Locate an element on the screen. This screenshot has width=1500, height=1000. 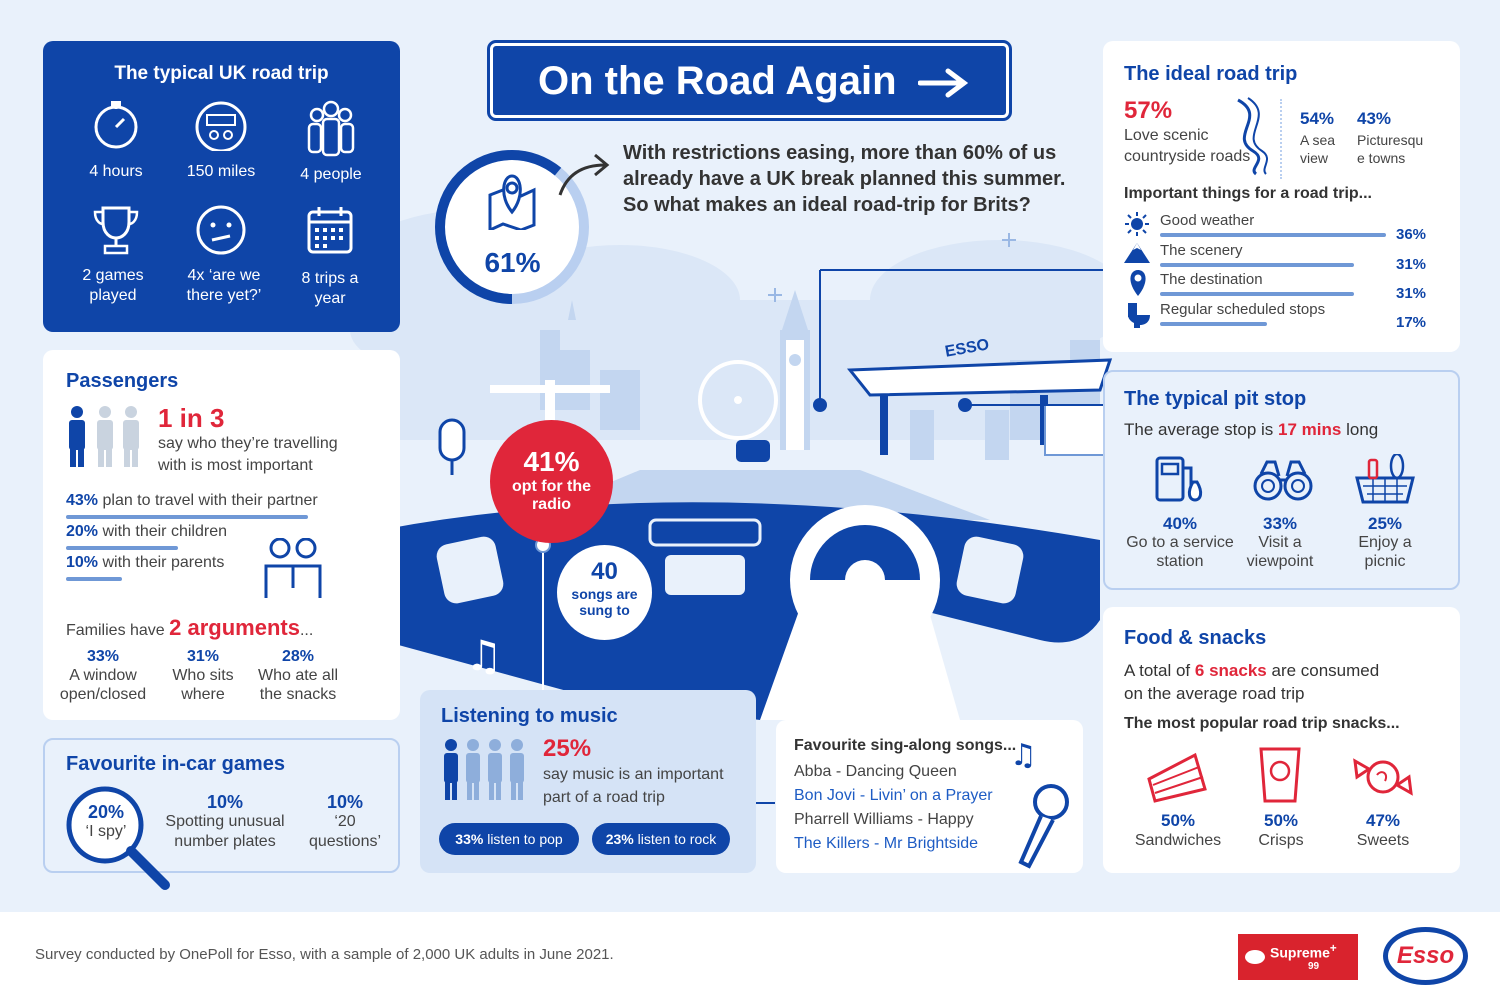
arrow-right-icon is located at coordinates (943, 83).